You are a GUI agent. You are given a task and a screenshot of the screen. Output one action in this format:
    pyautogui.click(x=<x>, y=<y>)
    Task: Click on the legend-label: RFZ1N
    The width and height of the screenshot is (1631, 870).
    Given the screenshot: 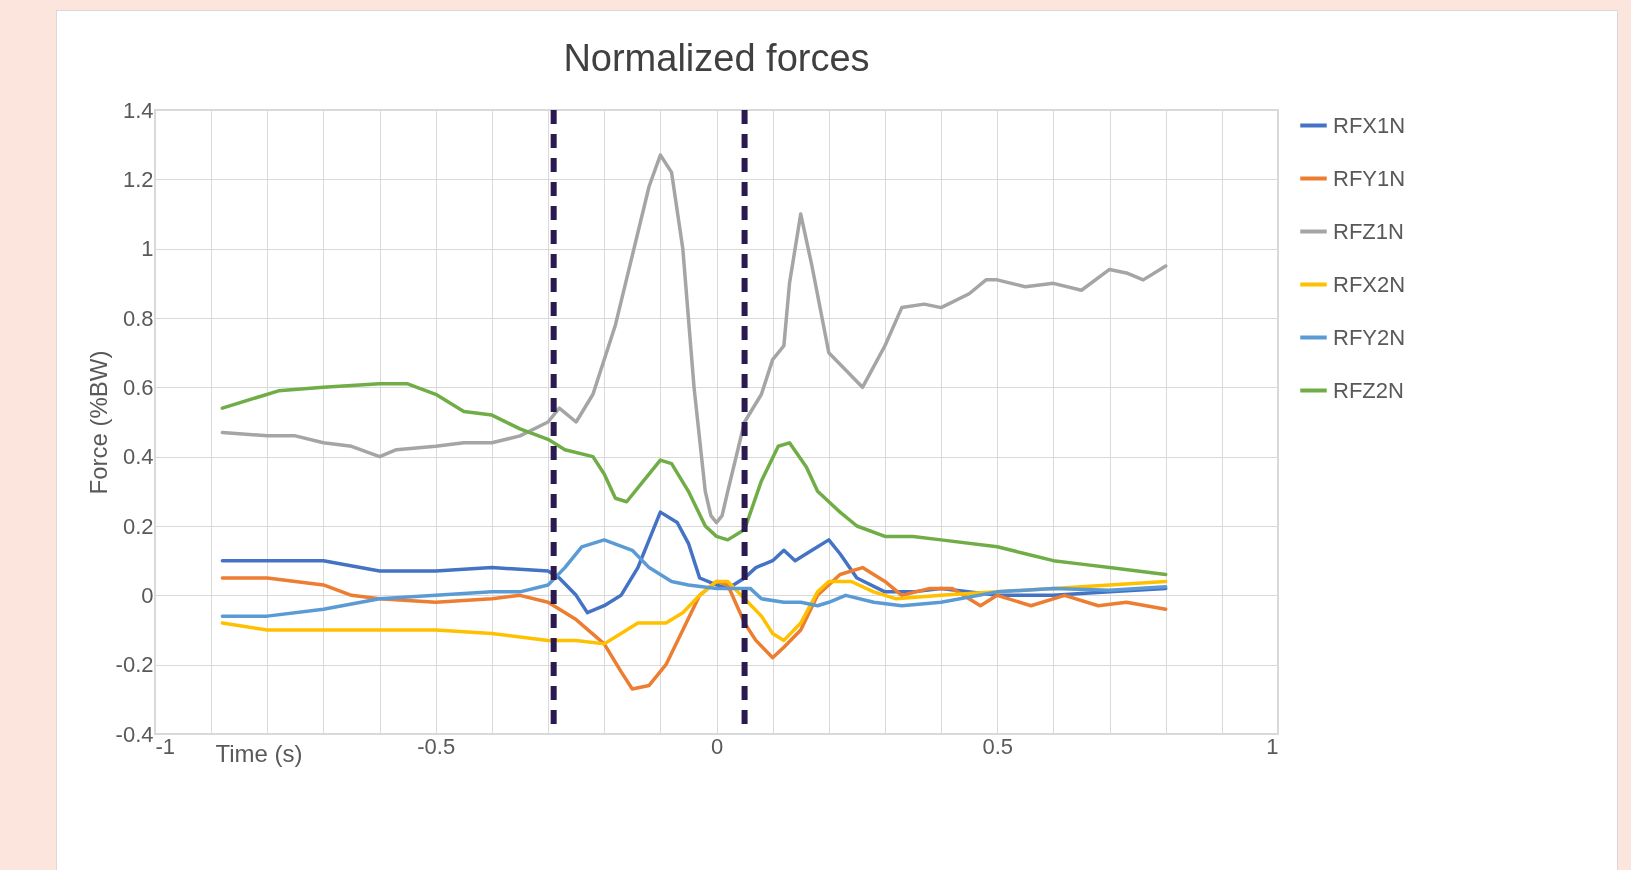 What is the action you would take?
    pyautogui.click(x=1368, y=231)
    